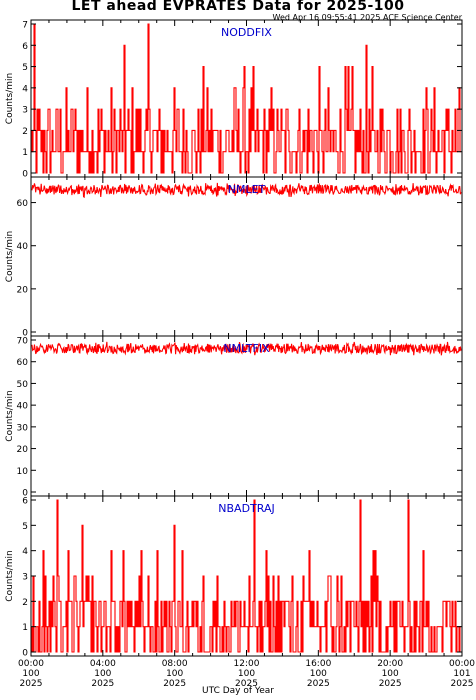  What do you see at coordinates (103, 664) in the screenshot?
I see `x-tick-label-time: 04:00` at bounding box center [103, 664].